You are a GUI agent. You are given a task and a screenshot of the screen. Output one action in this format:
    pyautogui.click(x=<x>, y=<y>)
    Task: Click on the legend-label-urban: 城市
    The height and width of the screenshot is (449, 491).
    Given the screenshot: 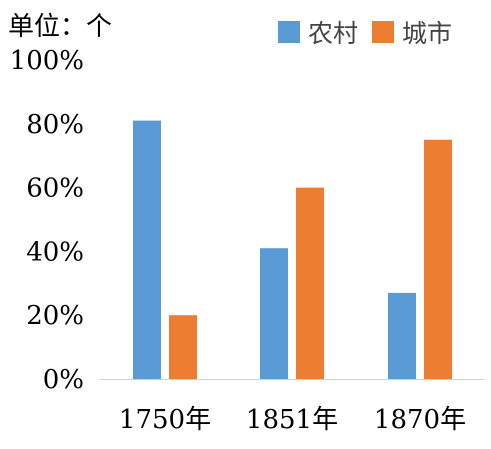 What is the action you would take?
    pyautogui.click(x=427, y=33)
    